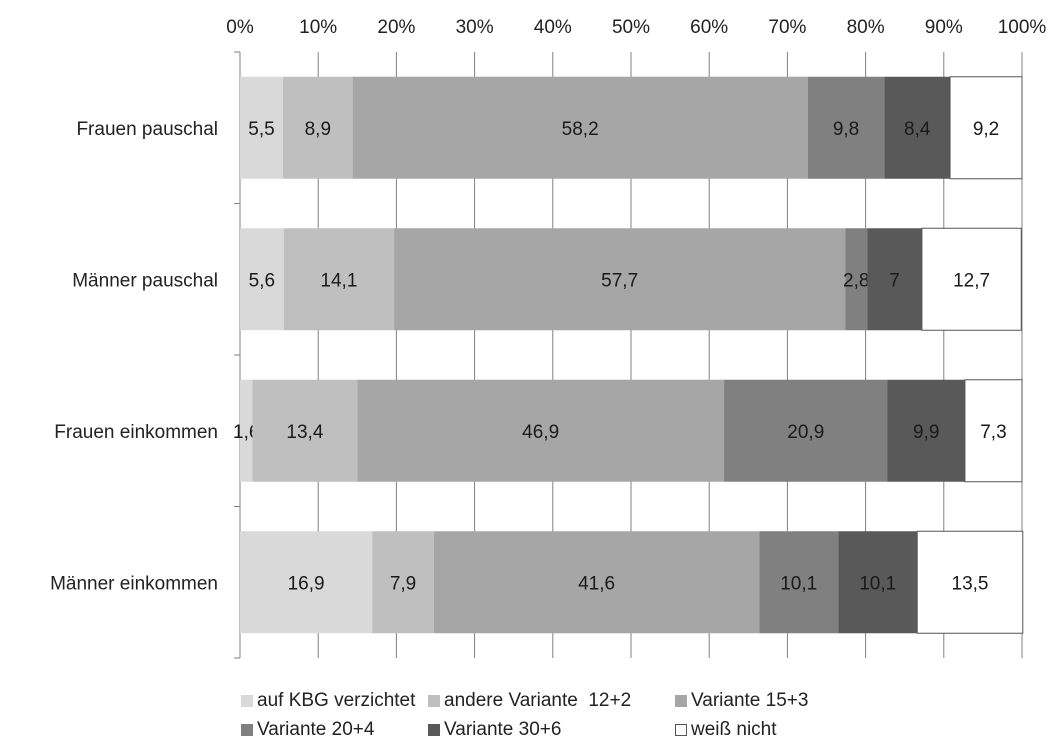 This screenshot has height=749, width=1056. I want to click on legend-item-variante-30-6: Variante 30+6, so click(551, 730).